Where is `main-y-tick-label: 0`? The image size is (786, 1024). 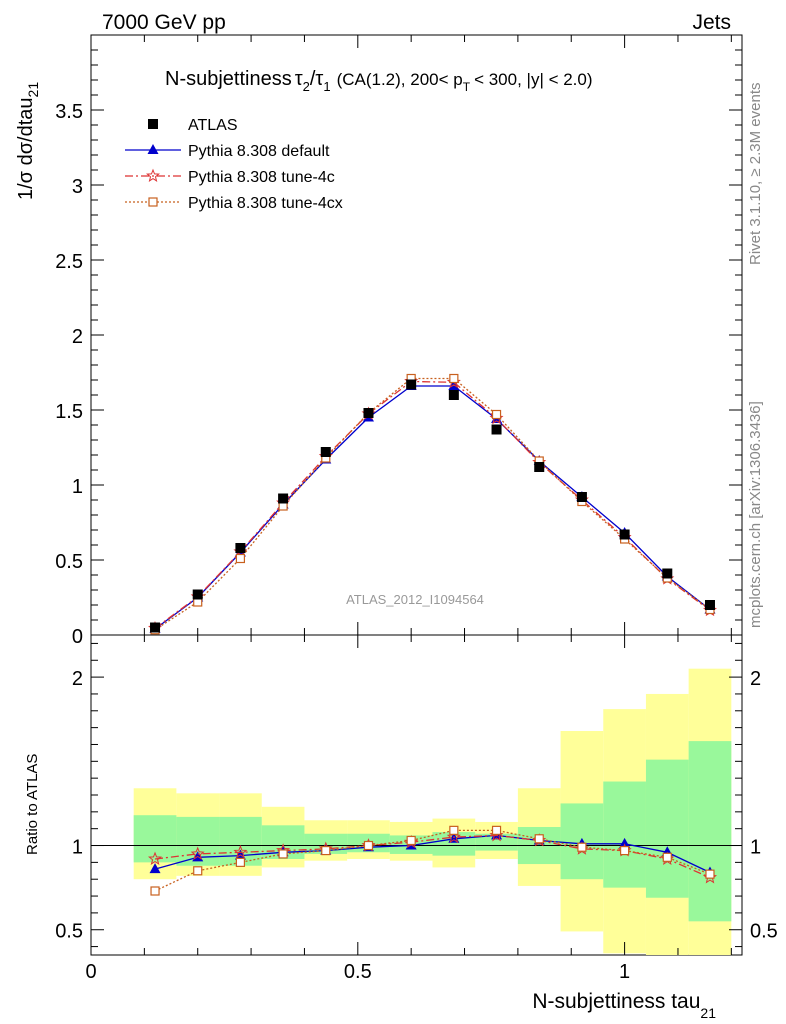
main-y-tick-label: 0 is located at coordinates (77, 637).